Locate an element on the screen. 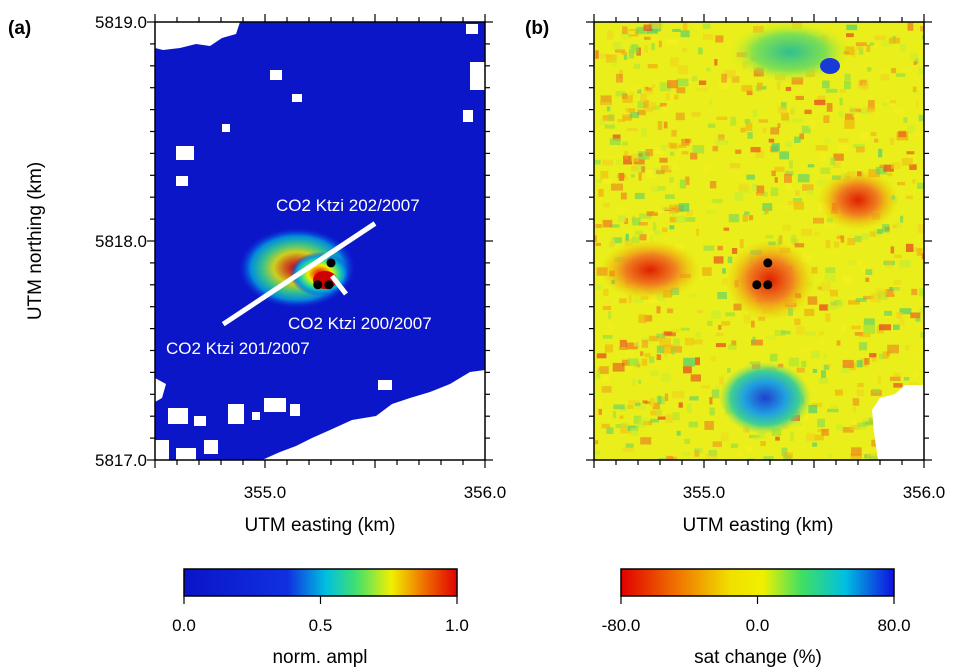  colorbar-tick-label: 80.0 is located at coordinates (893, 625).